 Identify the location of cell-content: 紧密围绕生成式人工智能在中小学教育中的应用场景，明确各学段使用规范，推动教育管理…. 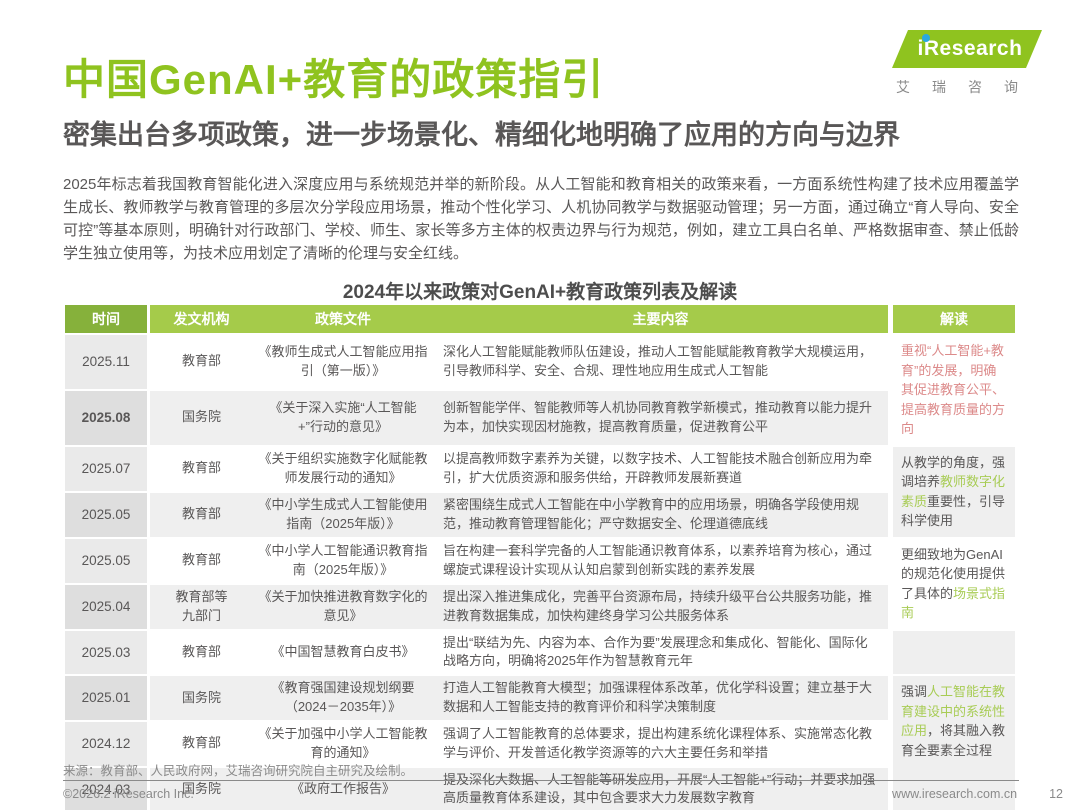
(663, 514).